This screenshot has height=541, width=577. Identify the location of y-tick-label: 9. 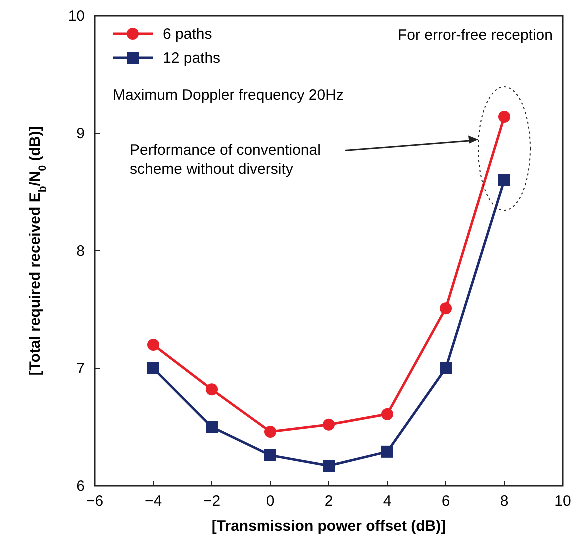
(80, 134).